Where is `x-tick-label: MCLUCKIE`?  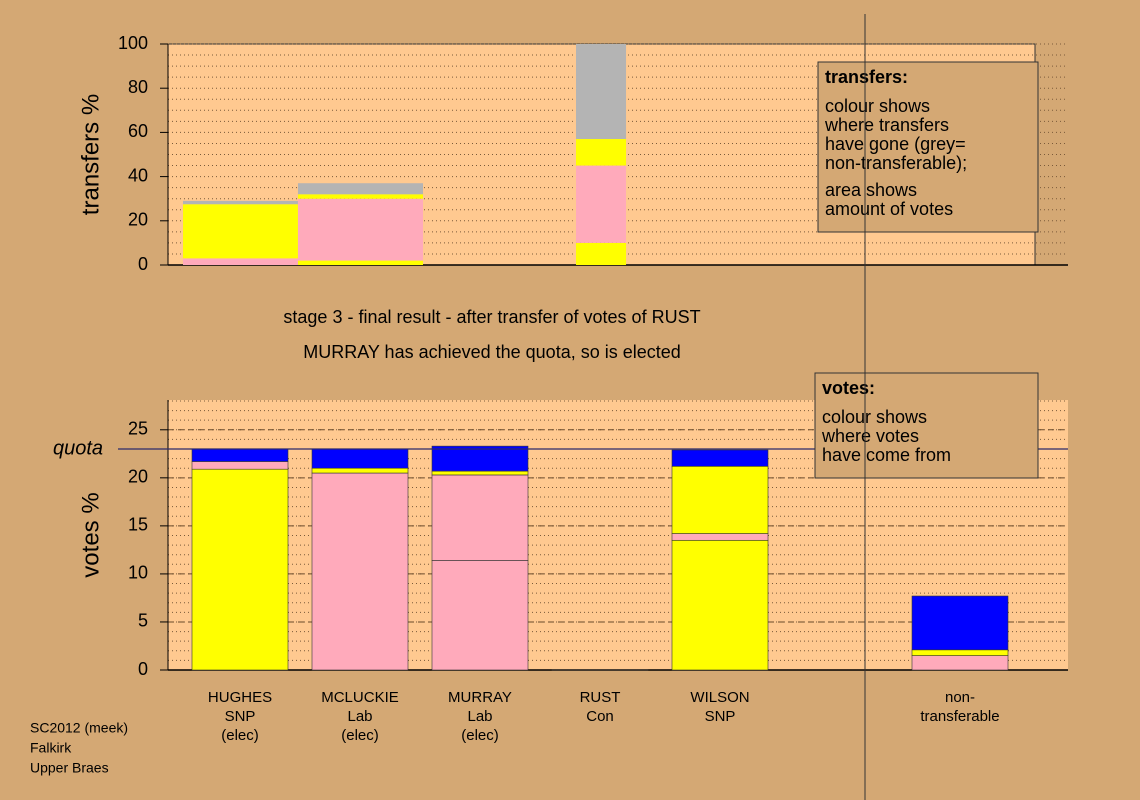
x-tick-label: MCLUCKIE is located at coordinates (360, 697).